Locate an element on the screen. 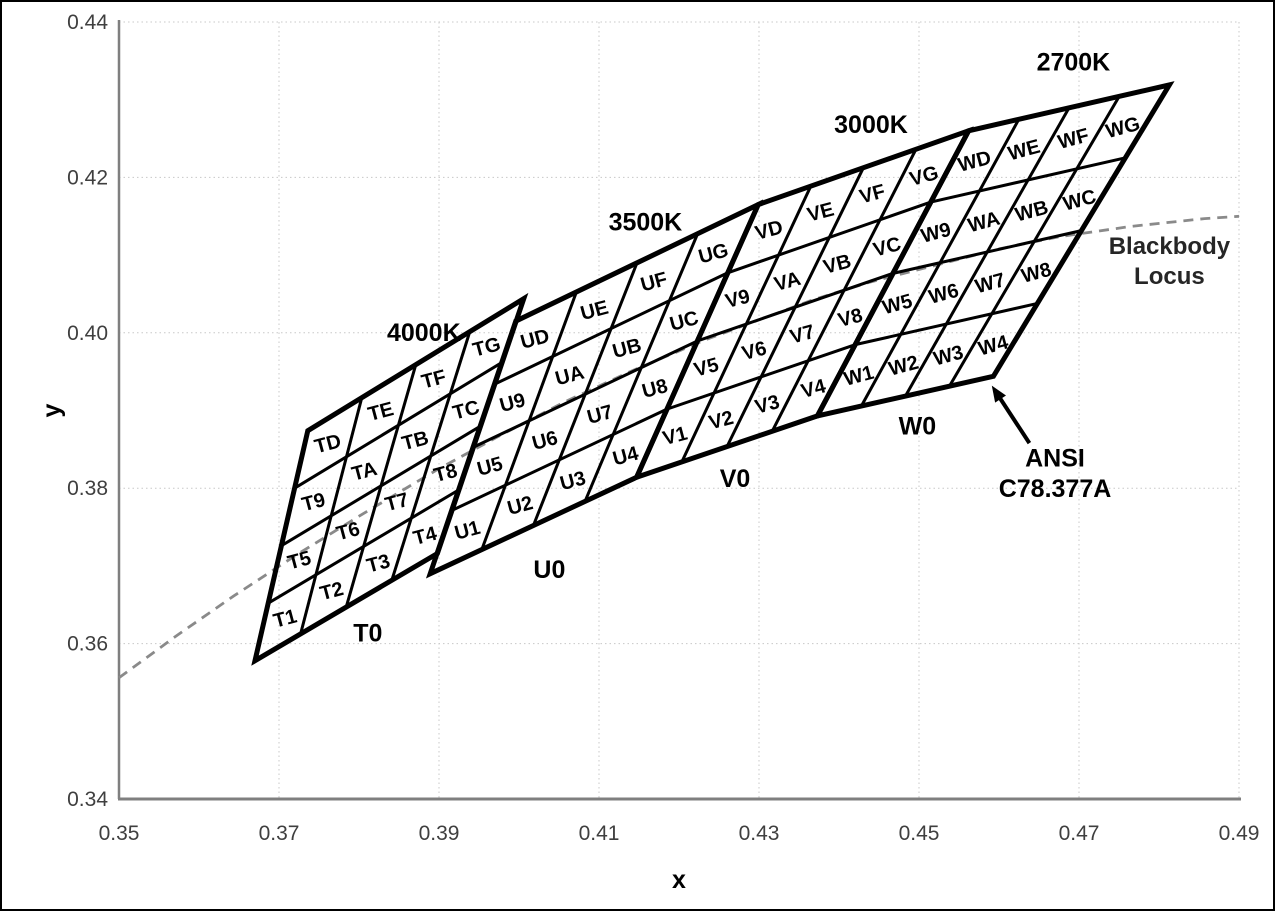  bin-cell-T3: T3 is located at coordinates (378, 563).